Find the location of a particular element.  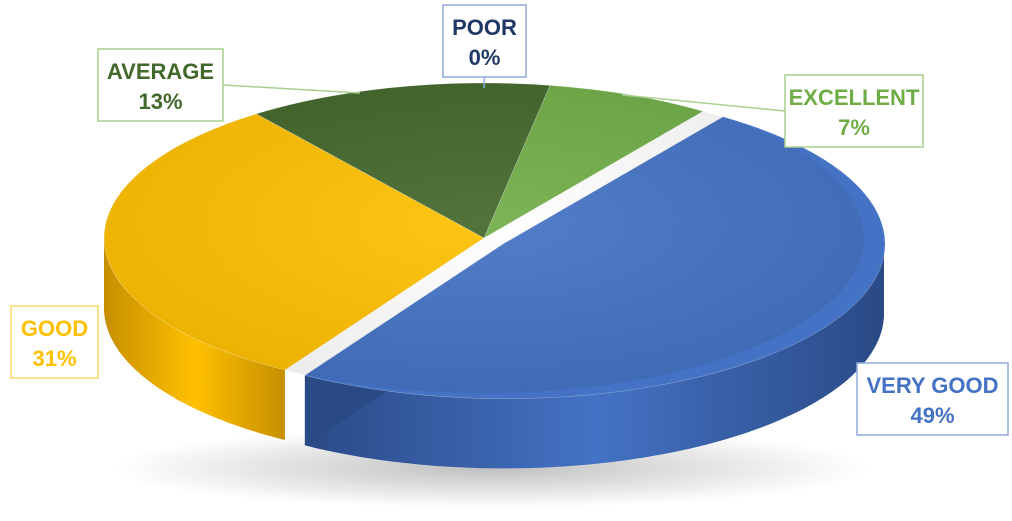

data-label-poor: POOR 0% is located at coordinates (484, 46).